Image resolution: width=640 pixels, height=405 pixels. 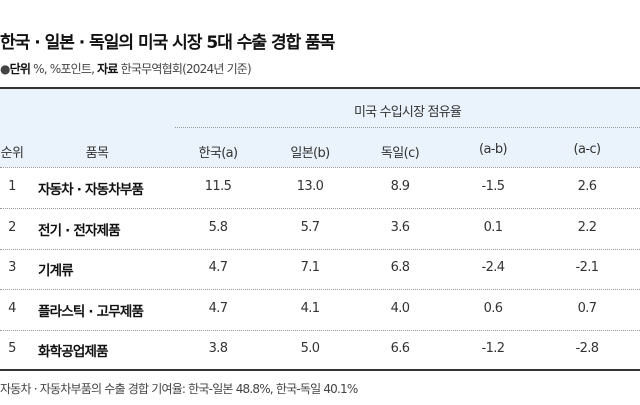 What do you see at coordinates (493, 227) in the screenshot?
I see `cell-a-minus-b: 0.1` at bounding box center [493, 227].